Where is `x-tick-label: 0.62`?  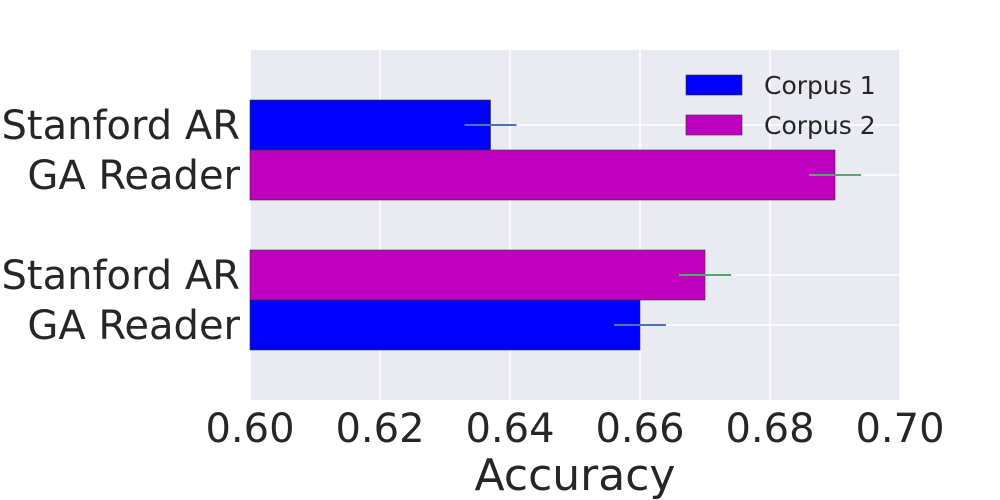
x-tick-label: 0.62 is located at coordinates (379, 429).